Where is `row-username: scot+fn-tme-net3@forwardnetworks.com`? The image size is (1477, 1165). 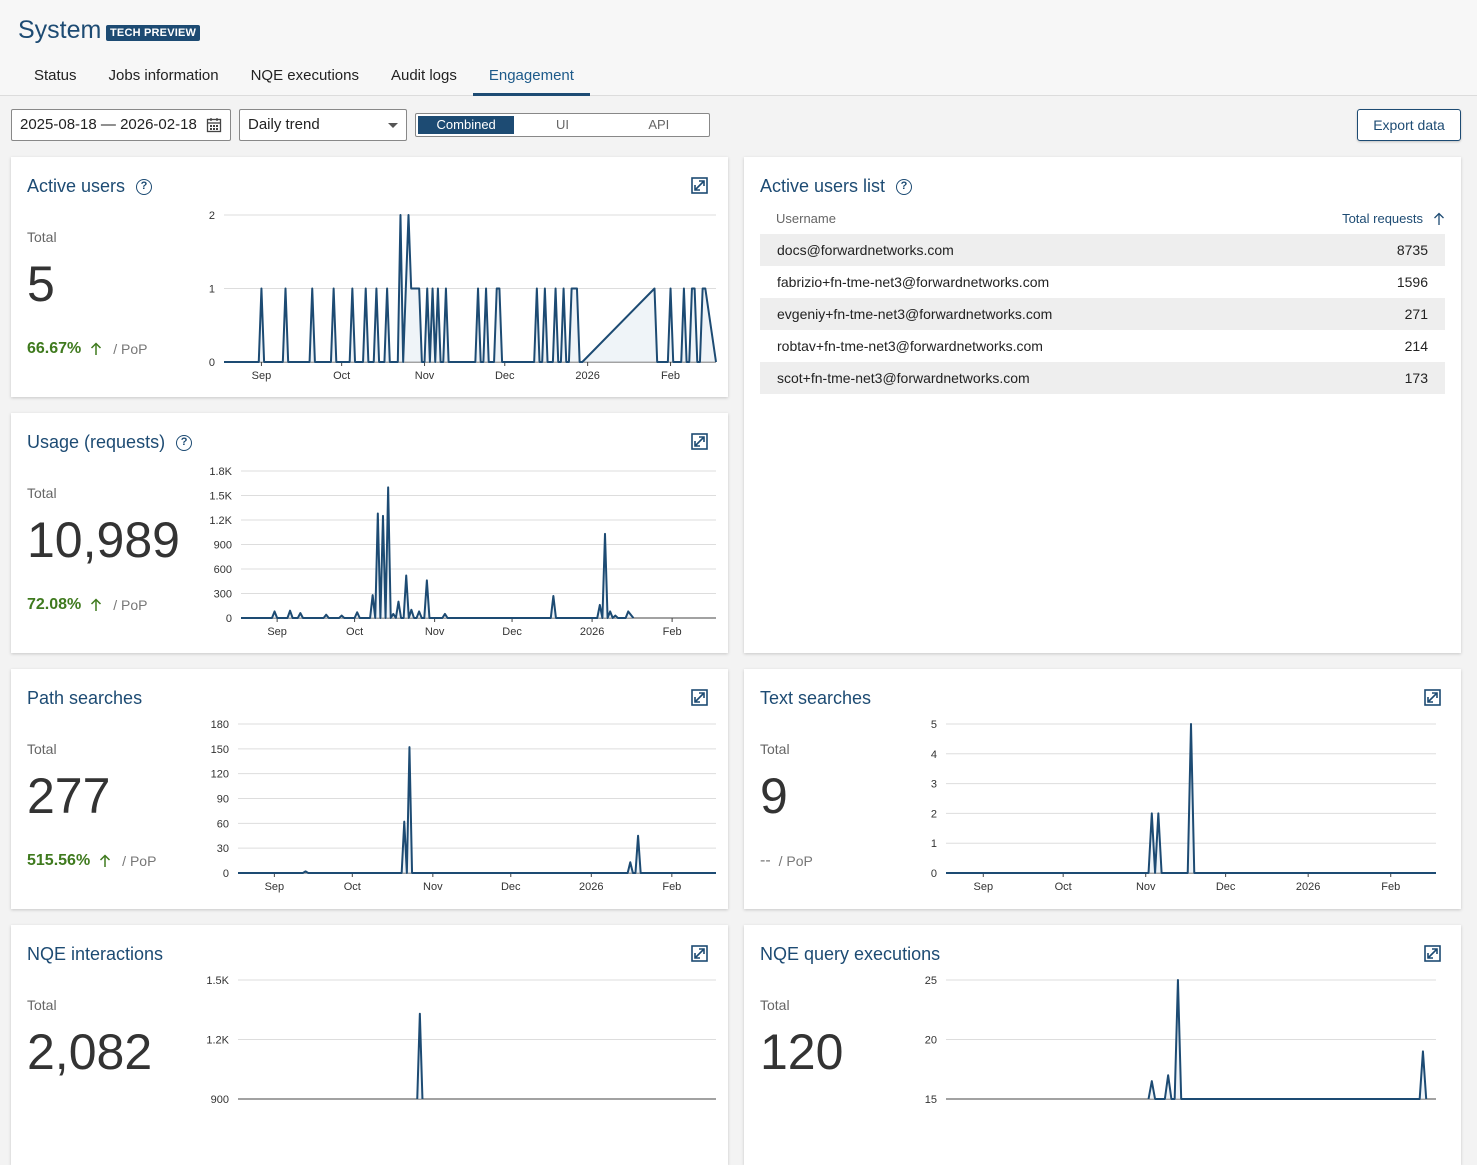
row-username: scot+fn-tme-net3@forwardnetworks.com is located at coordinates (903, 378).